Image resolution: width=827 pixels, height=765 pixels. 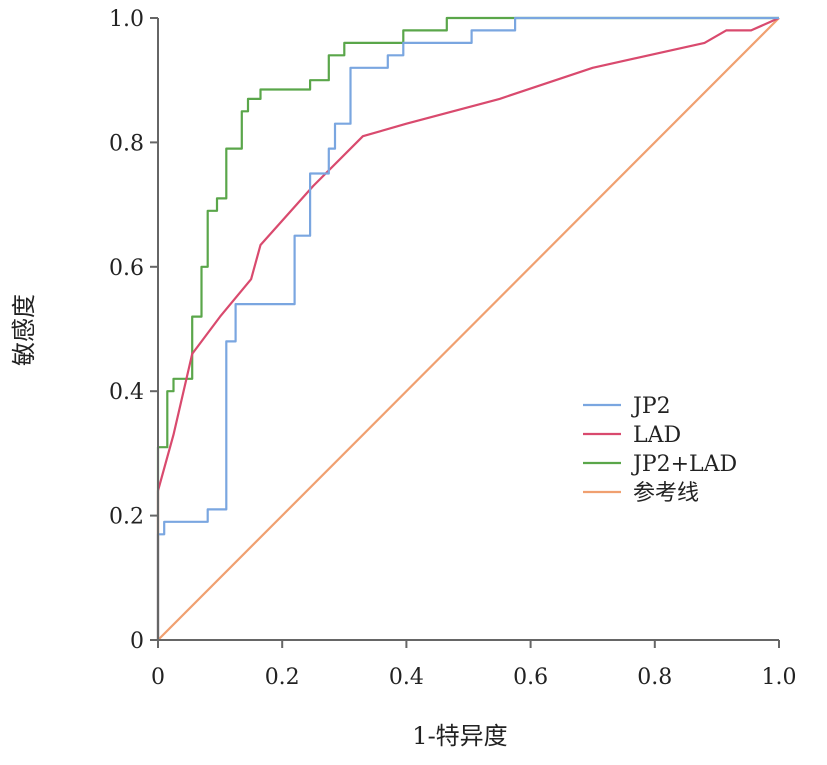 What do you see at coordinates (530, 677) in the screenshot?
I see `x-tick-label: 0.6` at bounding box center [530, 677].